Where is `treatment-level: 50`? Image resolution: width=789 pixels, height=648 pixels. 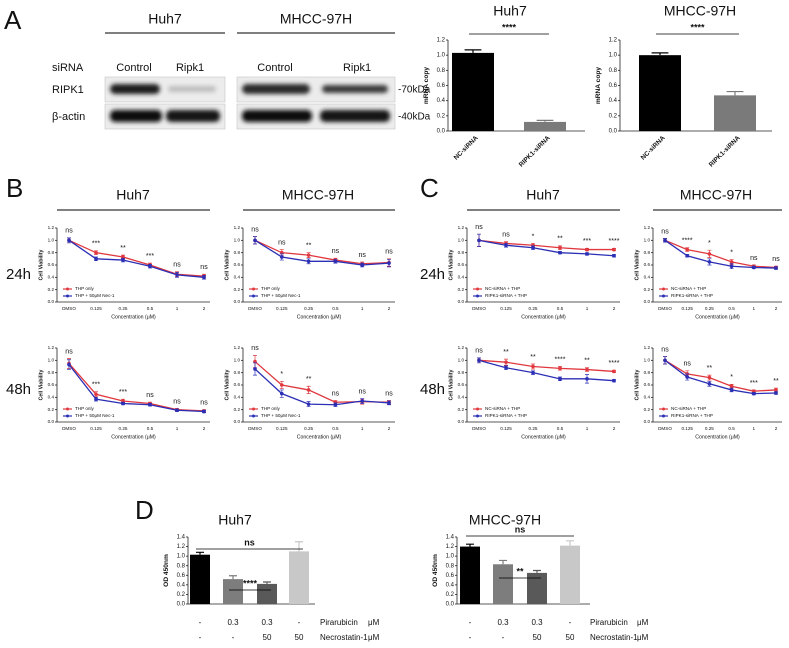 treatment-level: 50 is located at coordinates (537, 637).